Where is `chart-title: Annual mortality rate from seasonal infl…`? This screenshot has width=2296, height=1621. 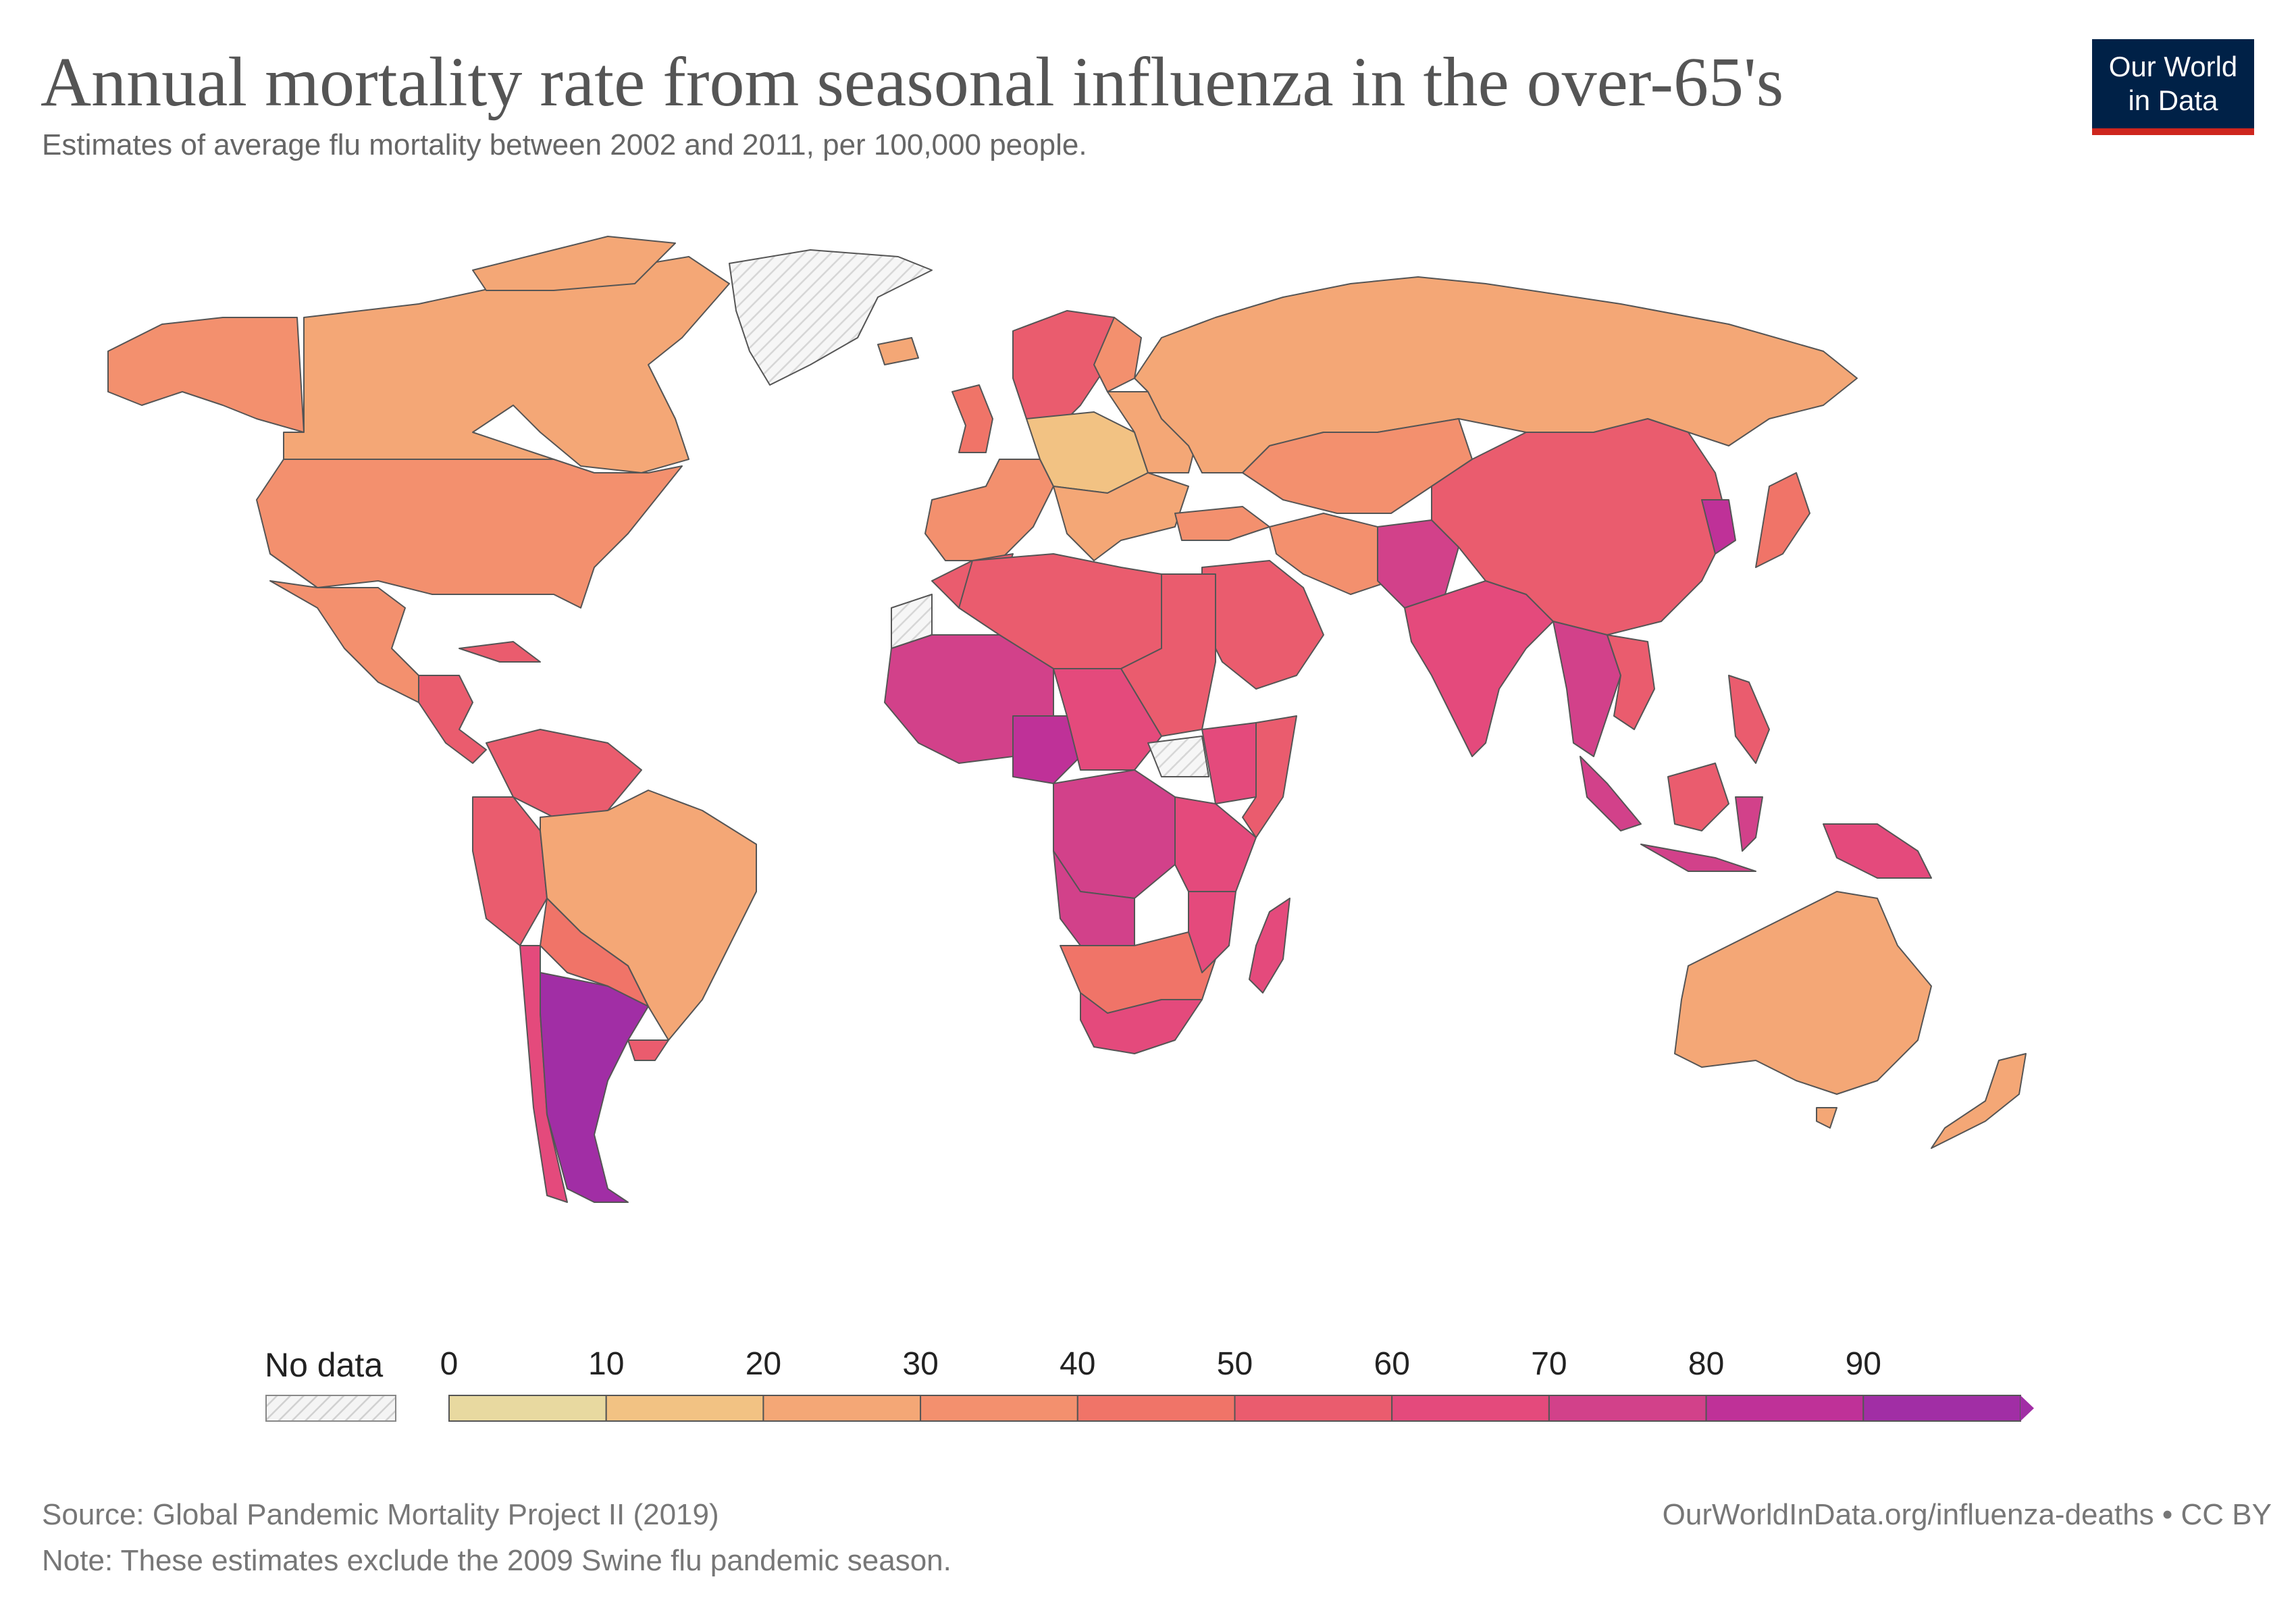
chart-title: Annual mortality rate from seasonal infl… is located at coordinates (912, 82).